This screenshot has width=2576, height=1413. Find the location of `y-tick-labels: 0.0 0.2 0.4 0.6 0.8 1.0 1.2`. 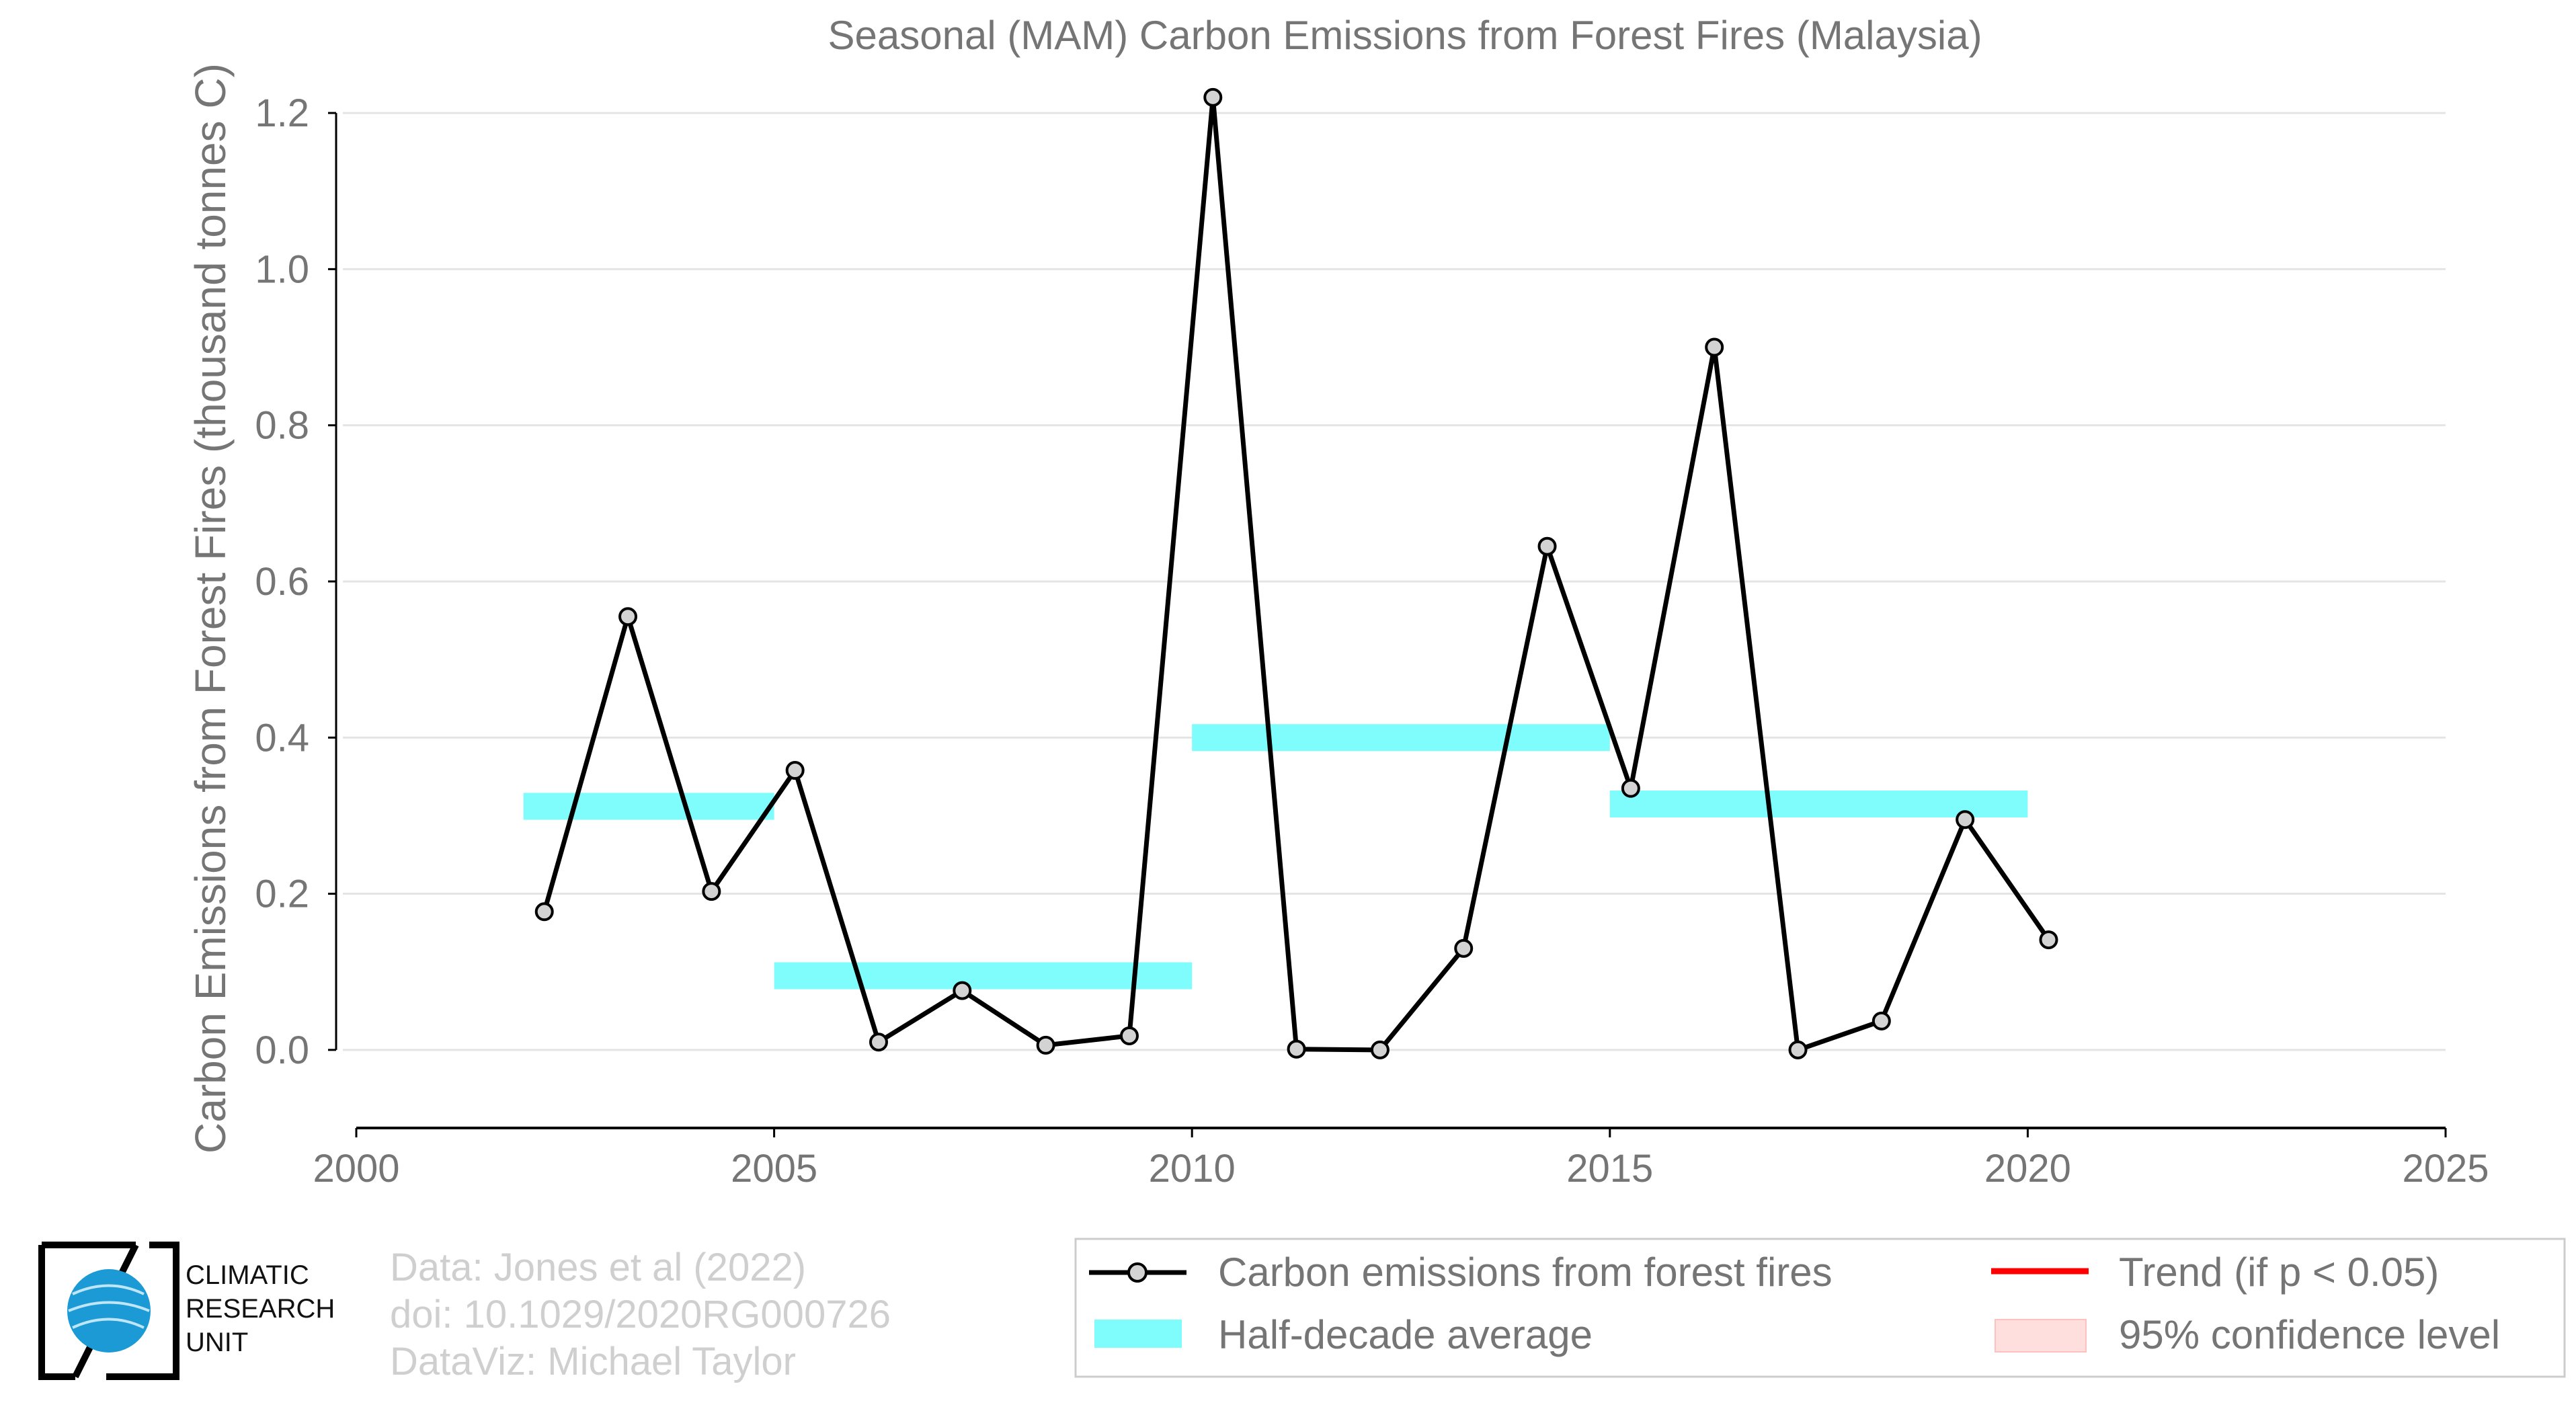

y-tick-labels: 0.0 0.2 0.4 0.6 0.8 1.0 1.2 is located at coordinates (282, 582).